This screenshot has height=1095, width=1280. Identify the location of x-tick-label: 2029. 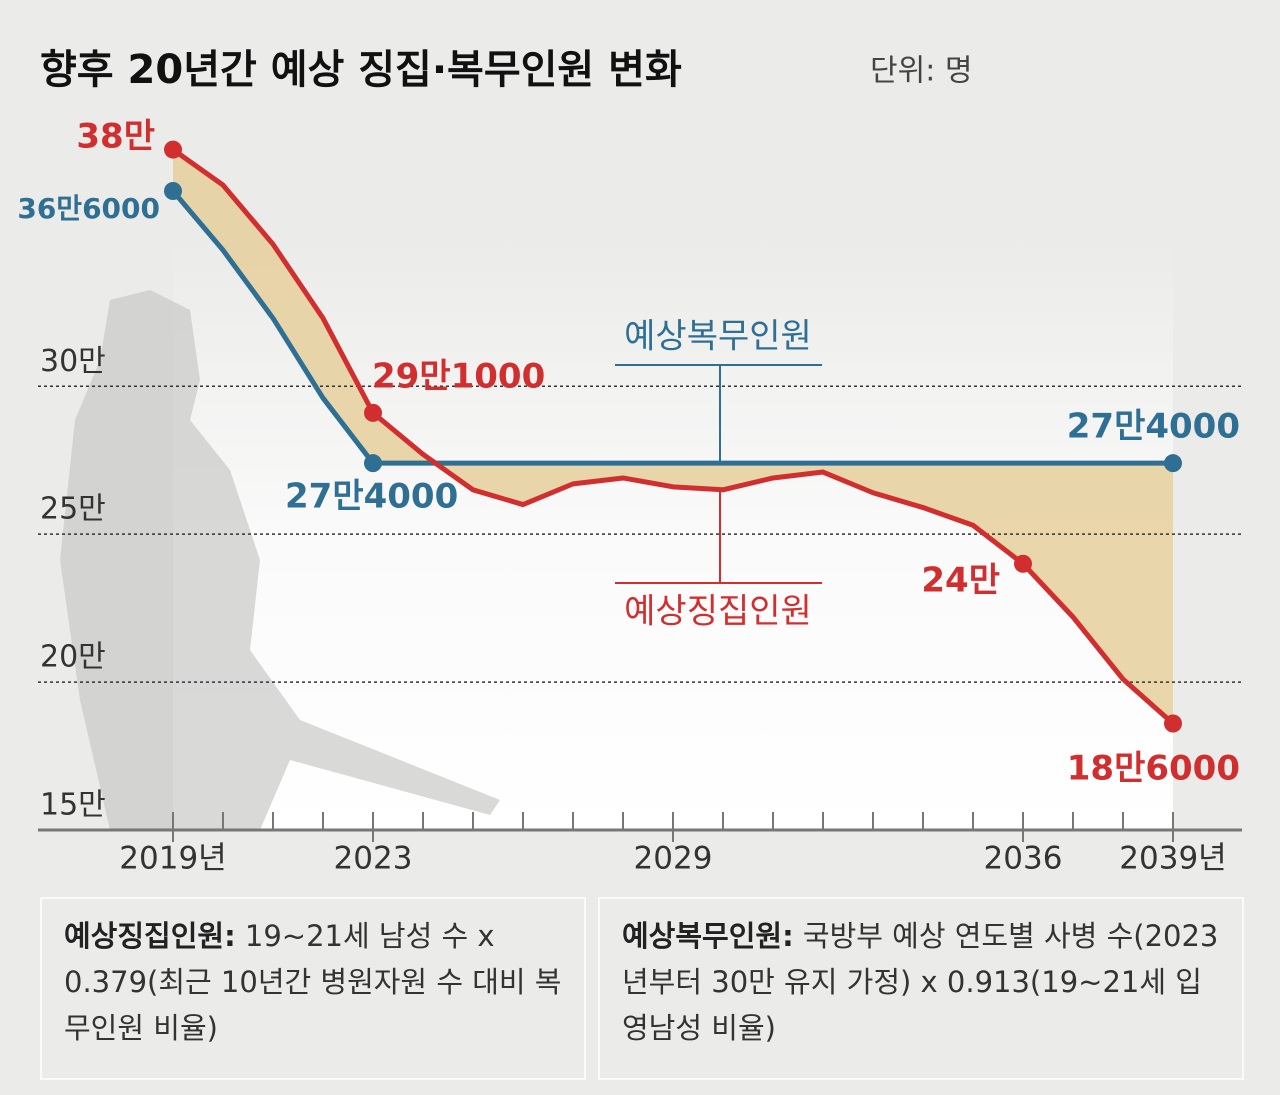
(673, 859).